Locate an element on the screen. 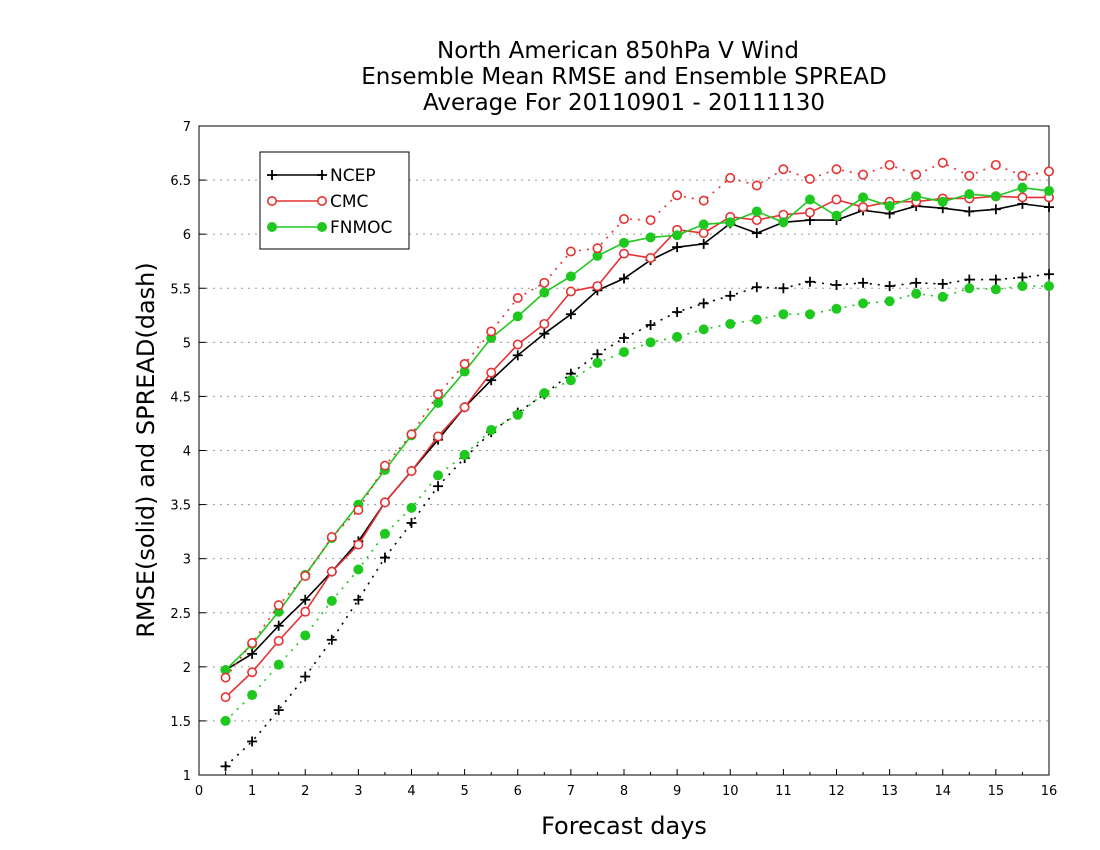 The width and height of the screenshot is (1100, 850). y-tick-label: 3 is located at coordinates (187, 560).